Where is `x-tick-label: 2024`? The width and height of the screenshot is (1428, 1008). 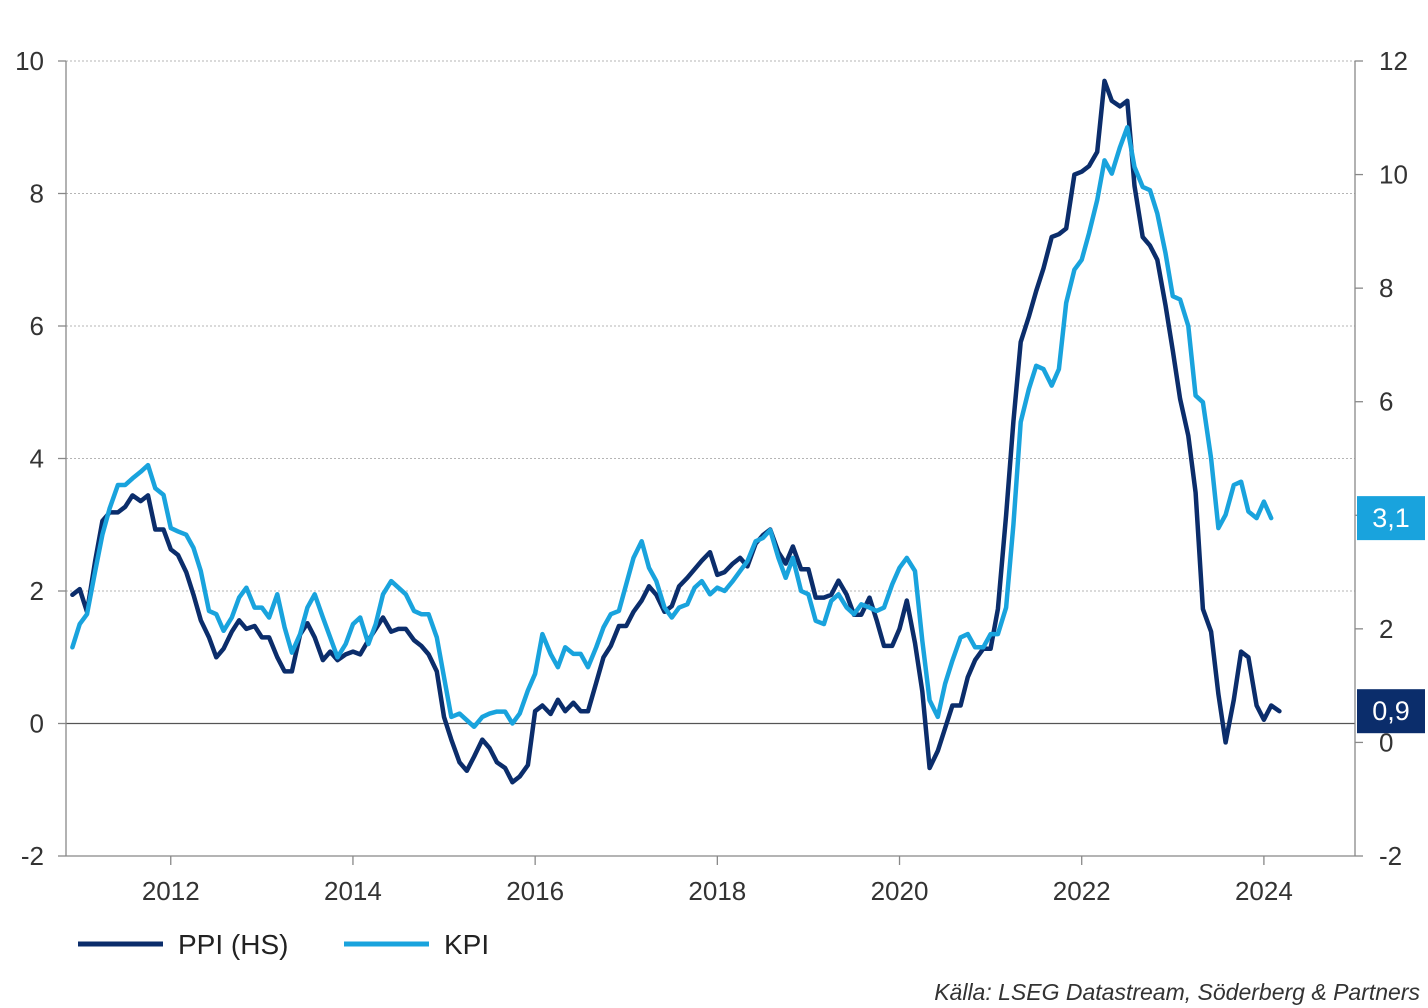 x-tick-label: 2024 is located at coordinates (1264, 891).